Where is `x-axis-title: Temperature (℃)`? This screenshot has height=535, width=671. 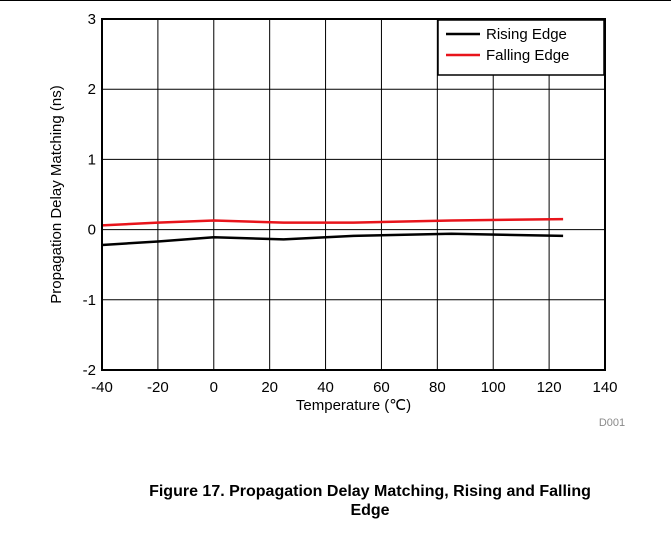 x-axis-title: Temperature (℃) is located at coordinates (353, 405).